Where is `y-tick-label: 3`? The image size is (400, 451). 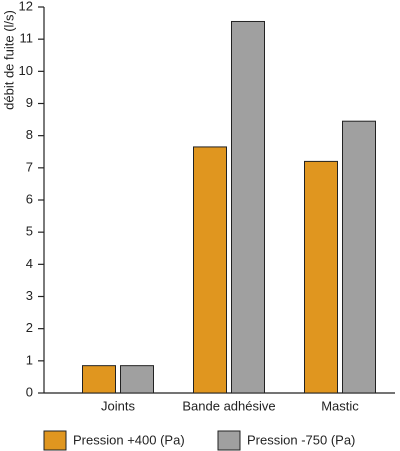 y-tick-label: 3 is located at coordinates (29, 295).